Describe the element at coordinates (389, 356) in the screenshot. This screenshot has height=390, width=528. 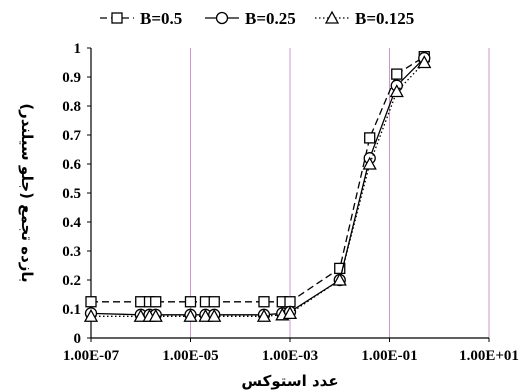
I see `x-tick-label: 1.00E-01` at that location.